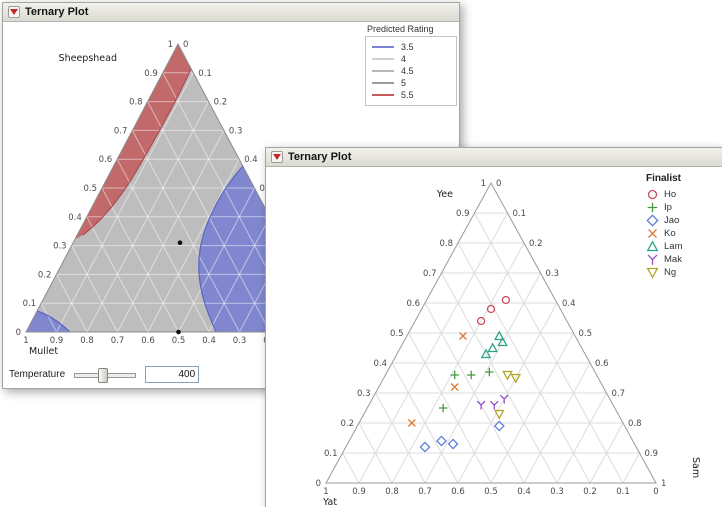 The width and height of the screenshot is (722, 507). Describe the element at coordinates (664, 178) in the screenshot. I see `legend-title: Finalist` at that location.